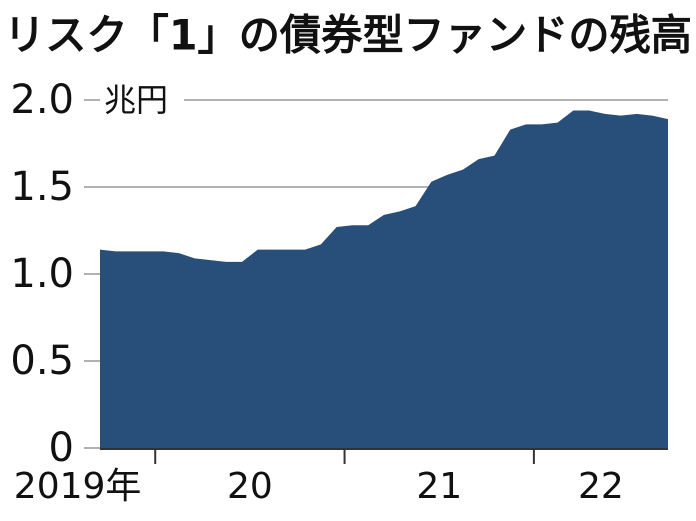  I want to click on unit-bg, so click(142, 100).